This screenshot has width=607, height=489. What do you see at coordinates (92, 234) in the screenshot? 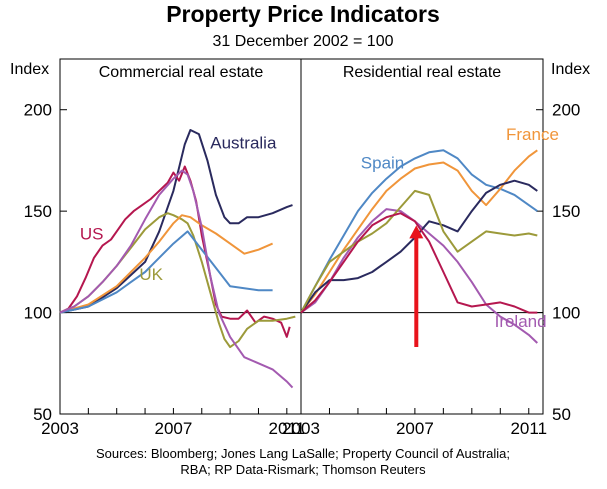
I see `series-label-panel-1-us: US` at bounding box center [92, 234].